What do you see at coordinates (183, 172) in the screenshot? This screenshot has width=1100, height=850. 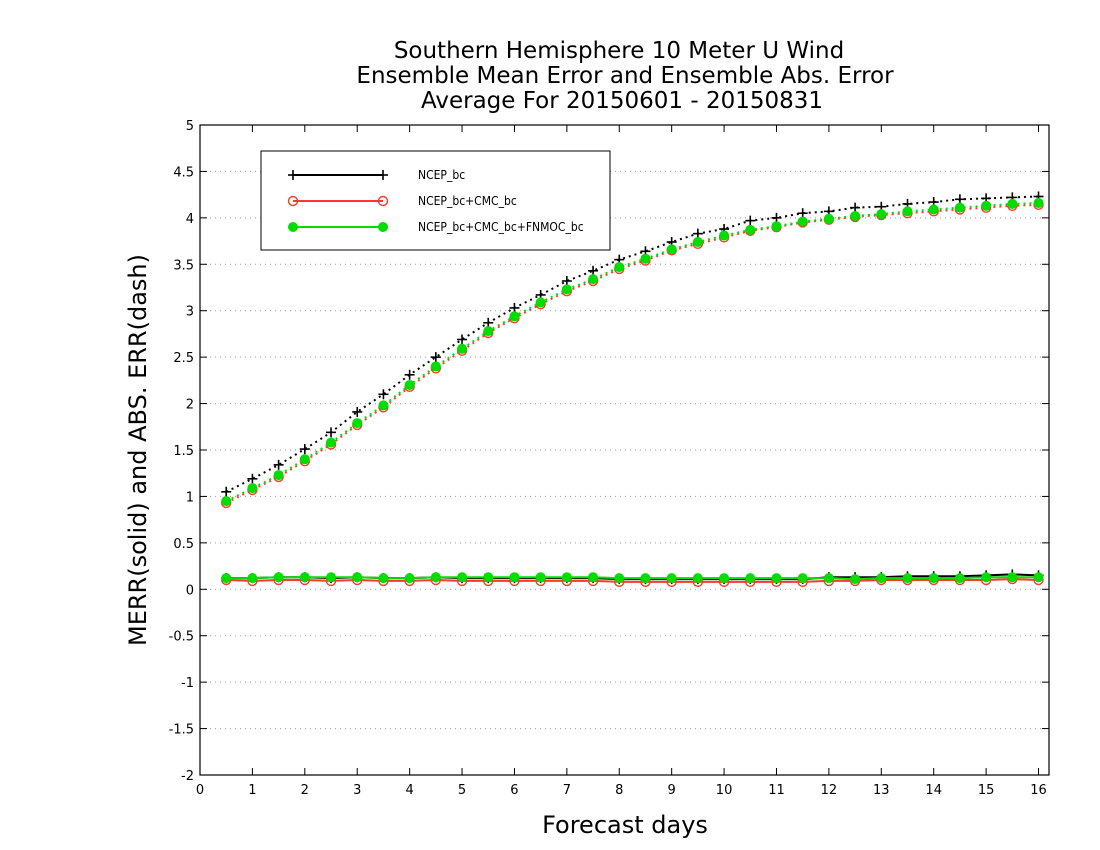 I see `y-tick-label-1: 4.5` at bounding box center [183, 172].